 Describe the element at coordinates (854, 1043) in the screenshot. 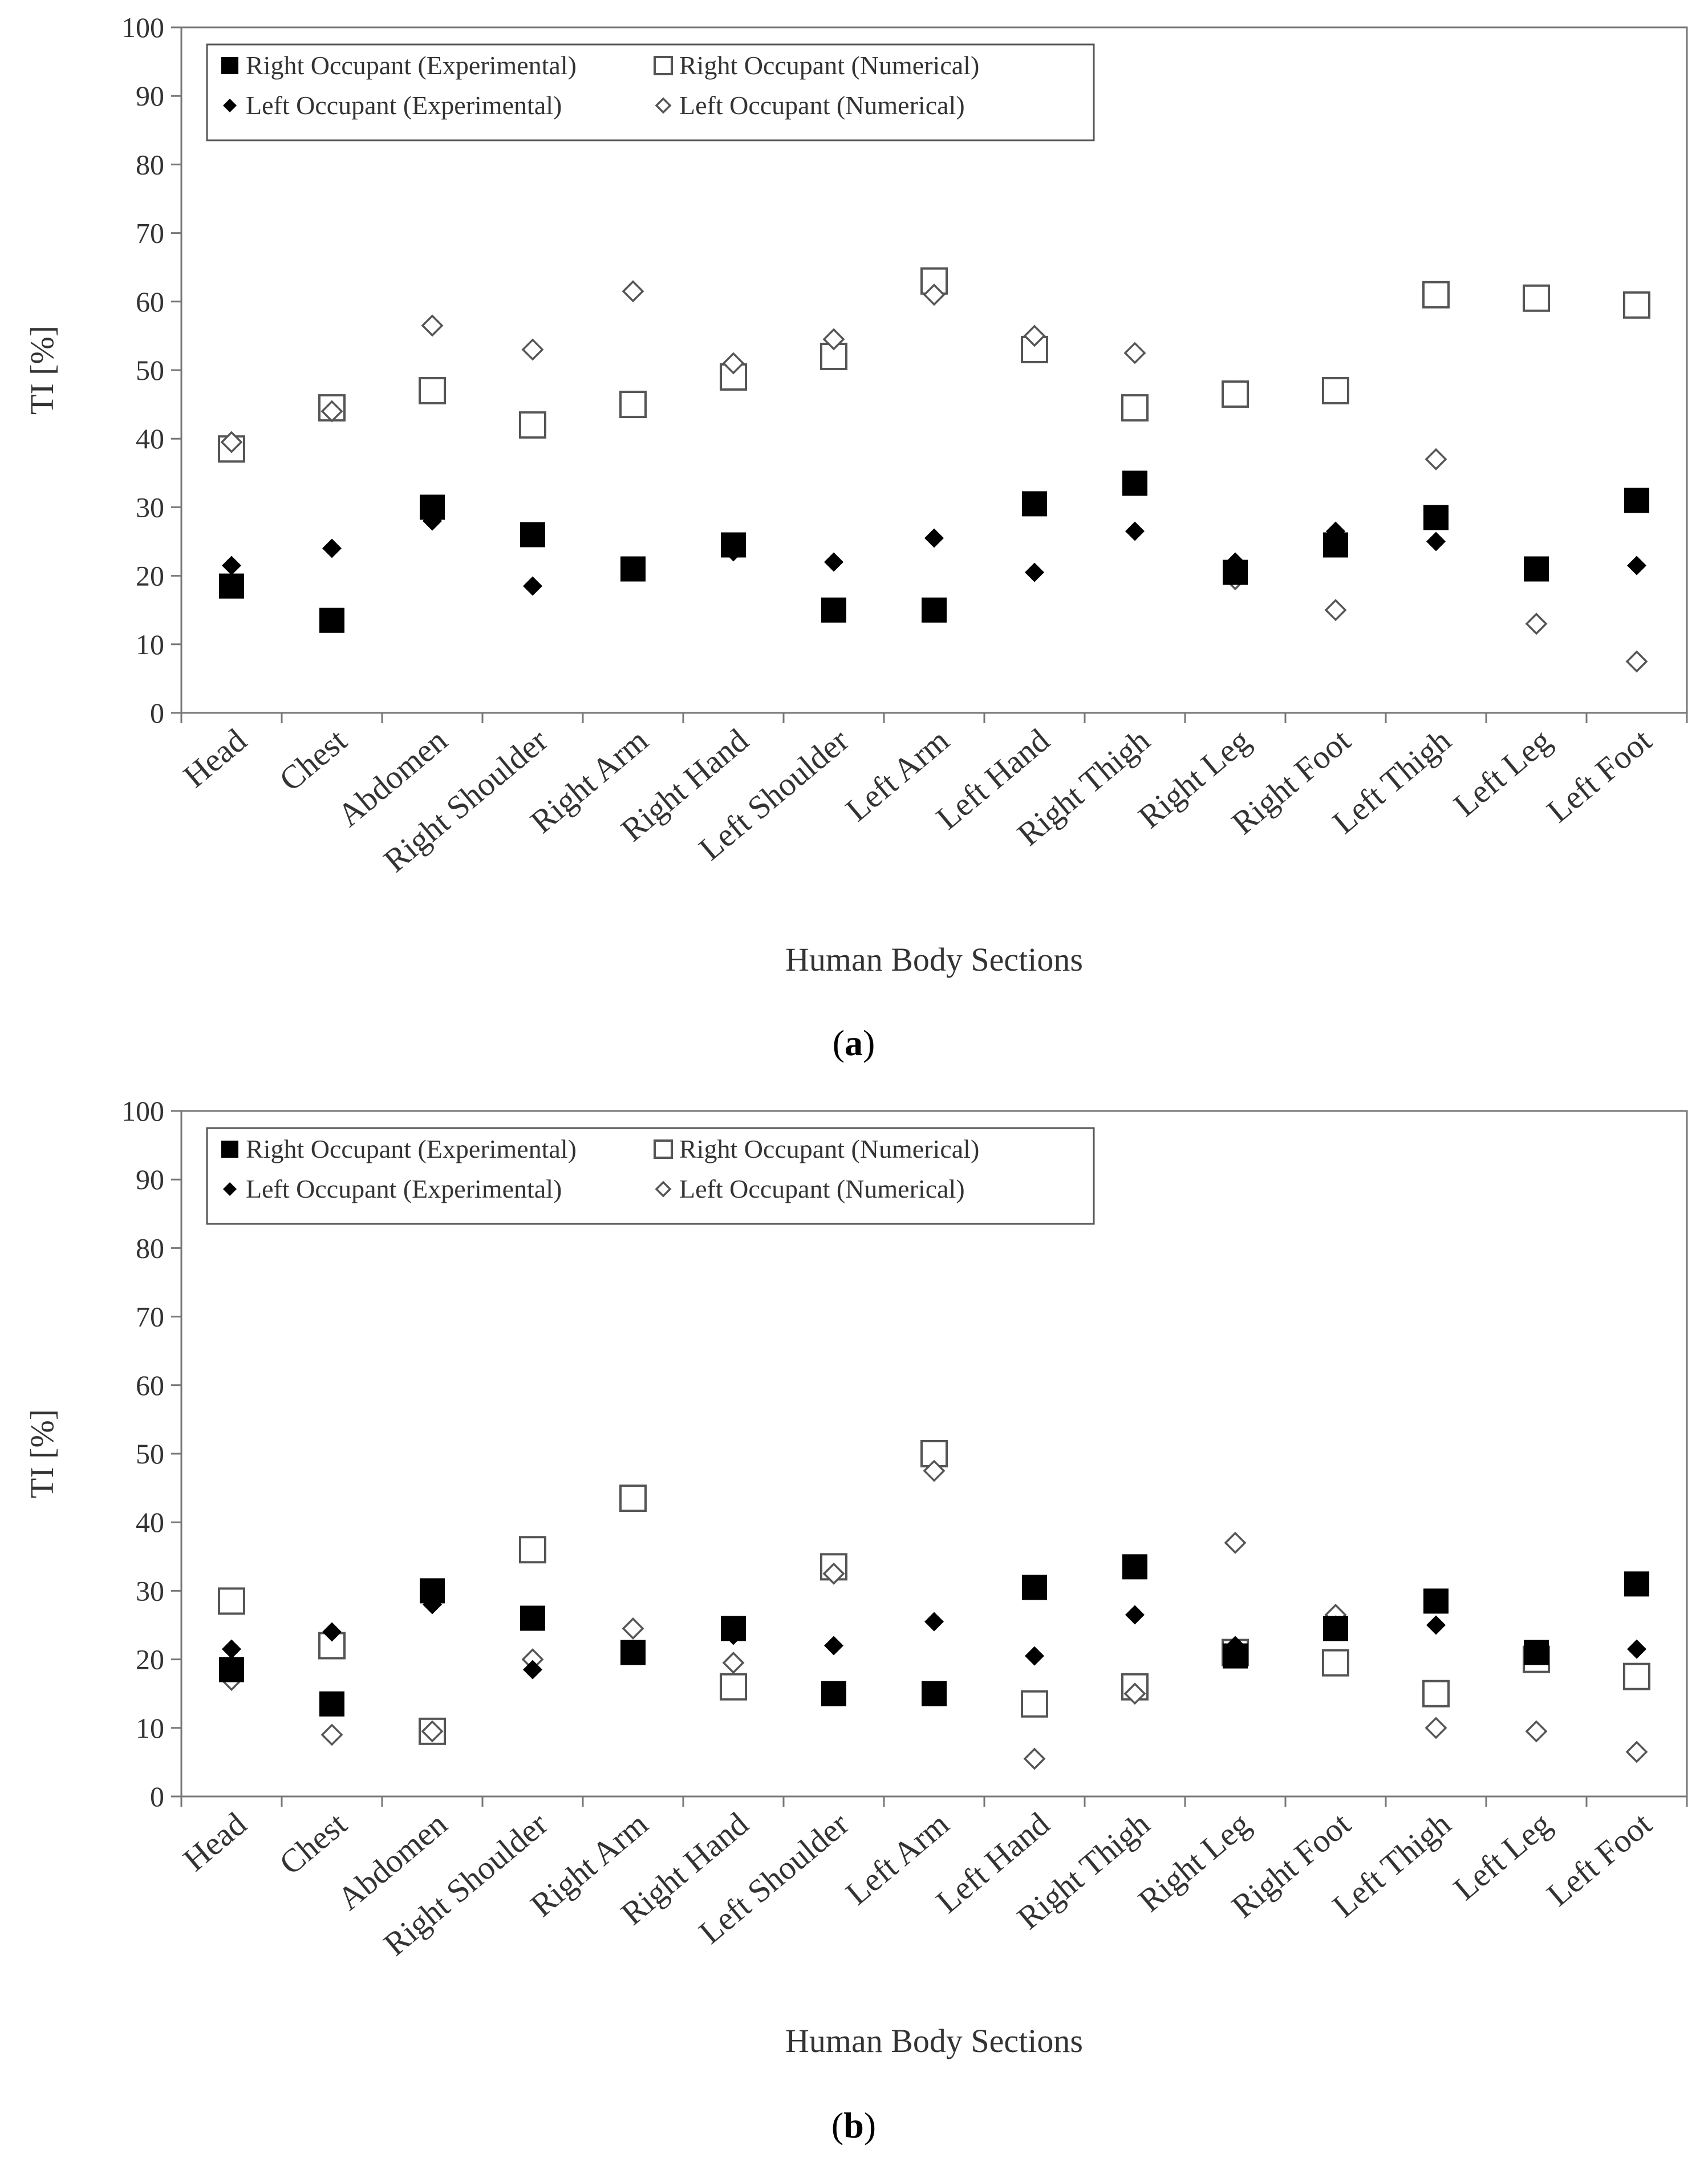

I see `panel-label: (a)` at that location.